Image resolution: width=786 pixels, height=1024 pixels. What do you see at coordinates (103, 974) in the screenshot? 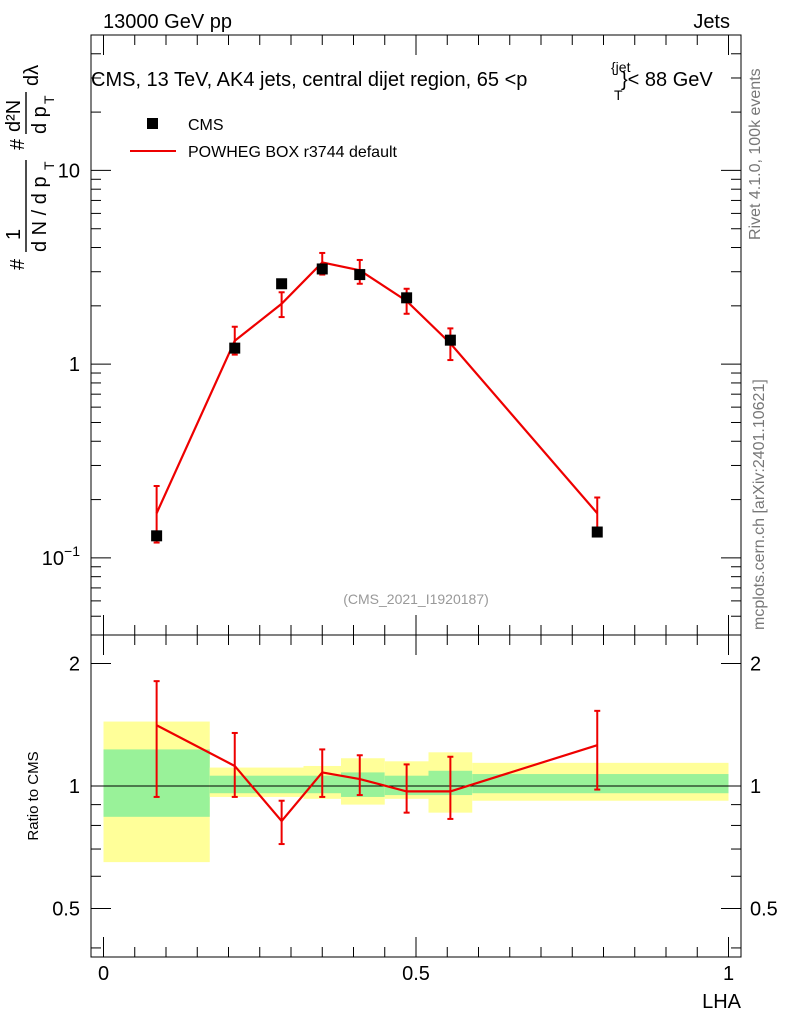
I see `xtick-label: 0` at bounding box center [103, 974].